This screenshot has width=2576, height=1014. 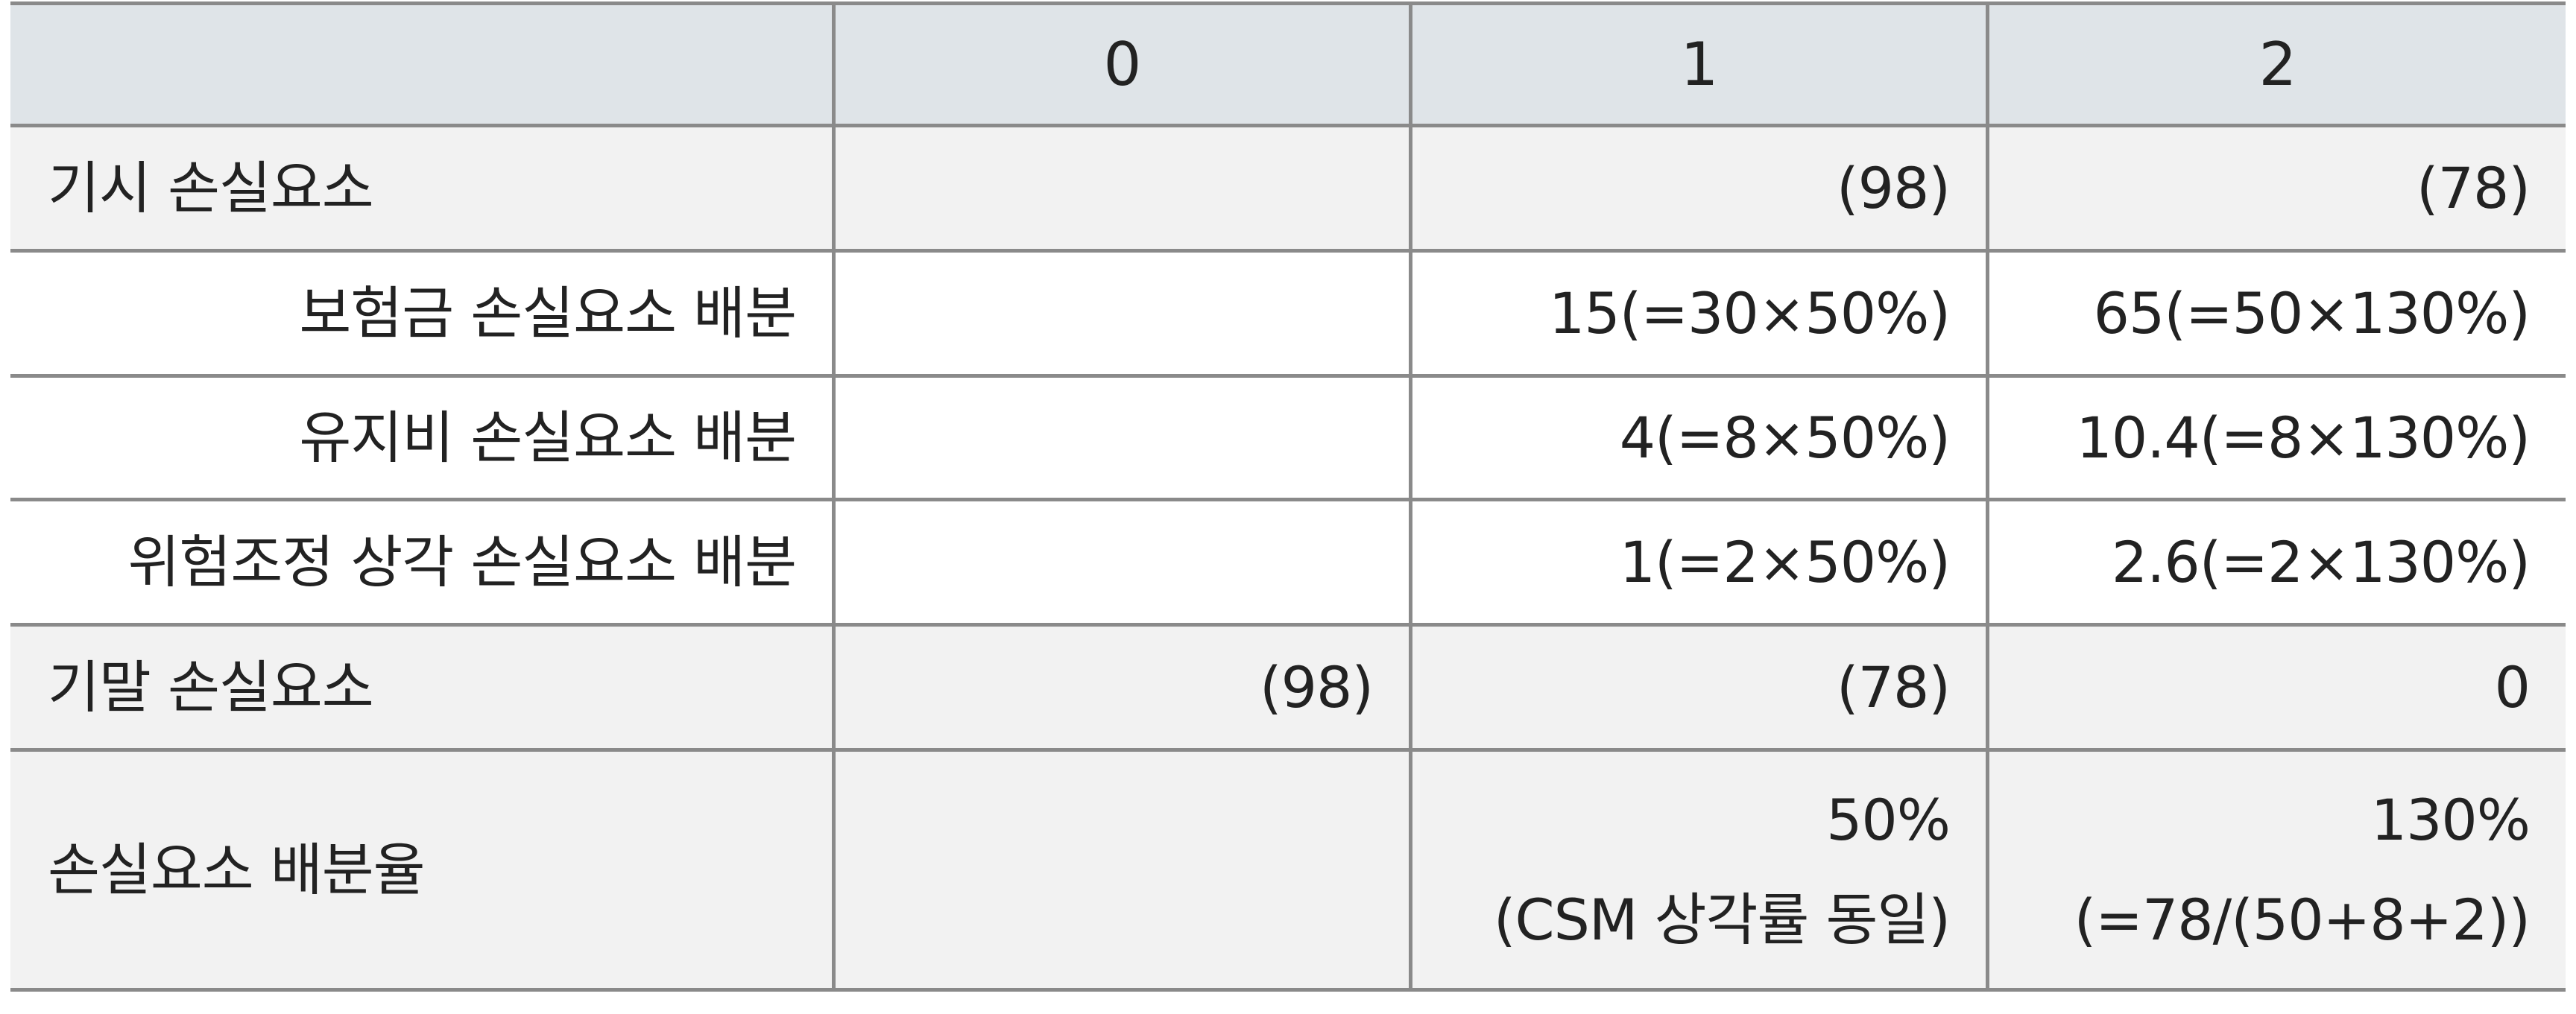 I want to click on cell-r3-c0, so click(x=1122, y=438).